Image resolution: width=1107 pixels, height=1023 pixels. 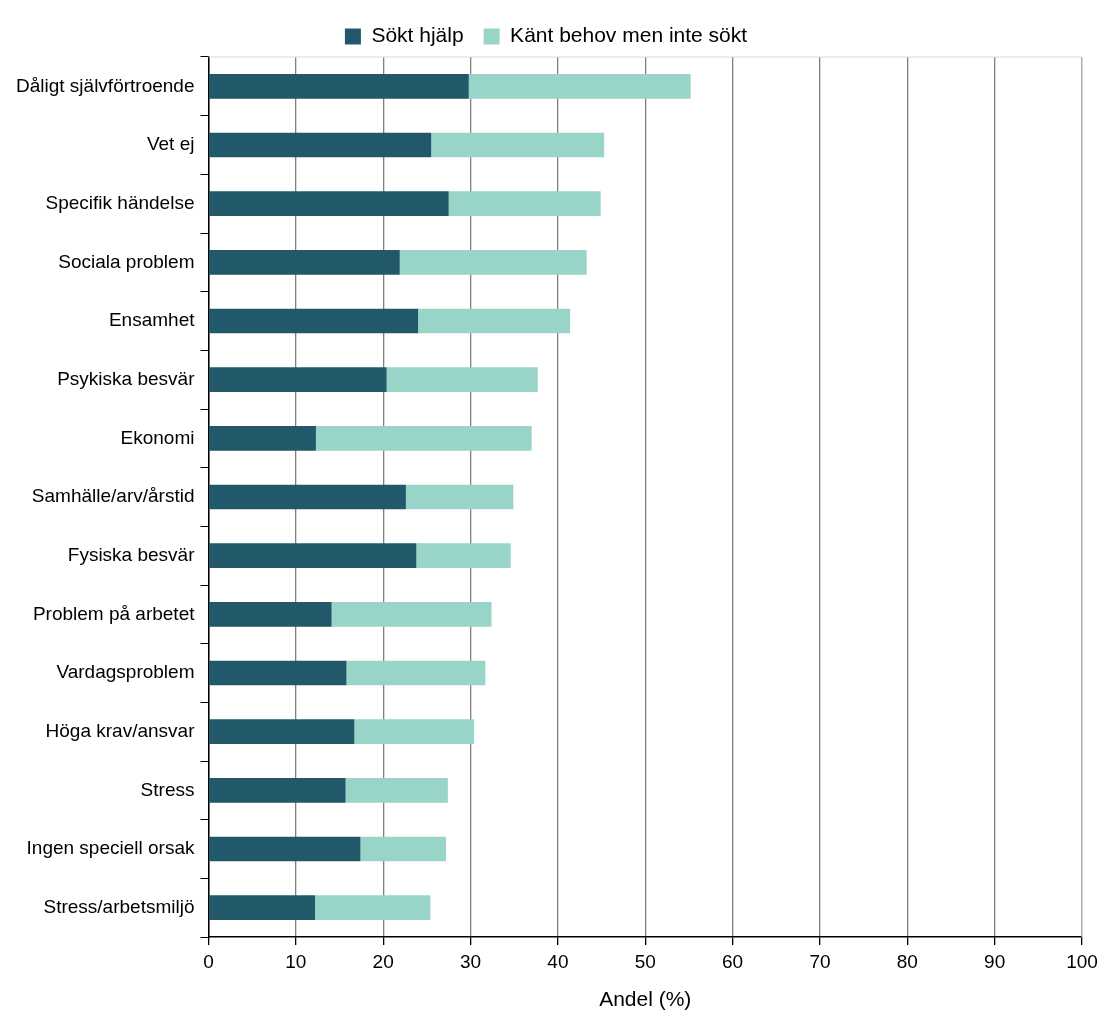 What do you see at coordinates (105, 85) in the screenshot?
I see `y-tick-label: Dåligt självförtroende` at bounding box center [105, 85].